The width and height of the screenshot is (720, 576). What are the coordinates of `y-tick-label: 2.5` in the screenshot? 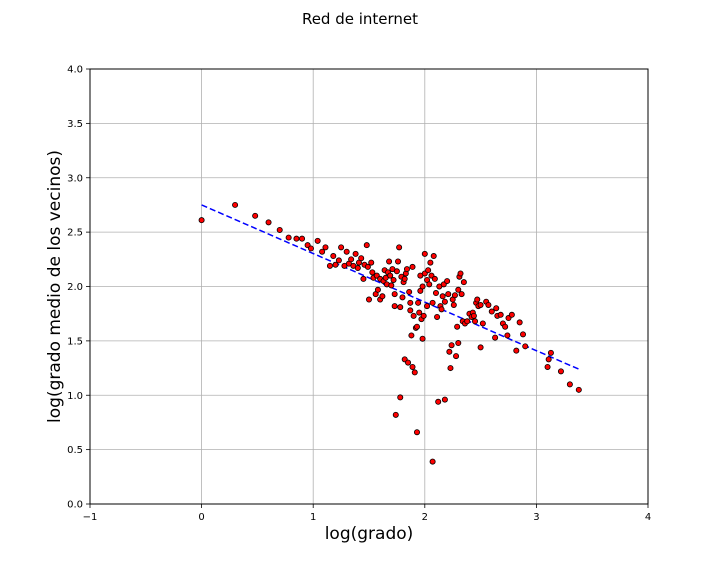 It's located at (75, 233).